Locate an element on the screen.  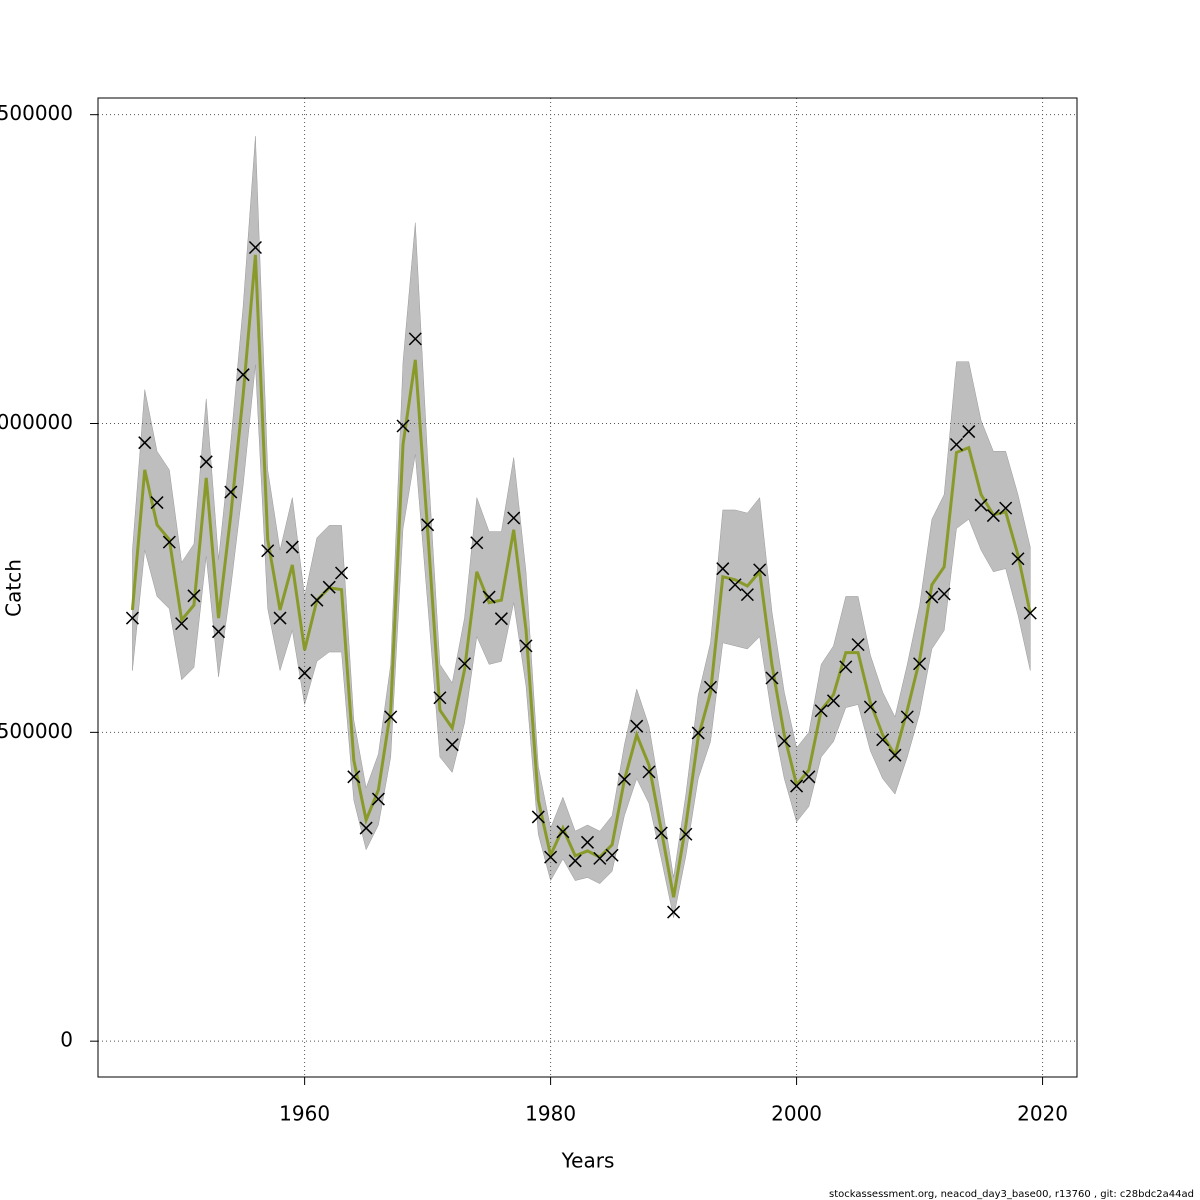
y-axis-label: Catch is located at coordinates (14, 588).